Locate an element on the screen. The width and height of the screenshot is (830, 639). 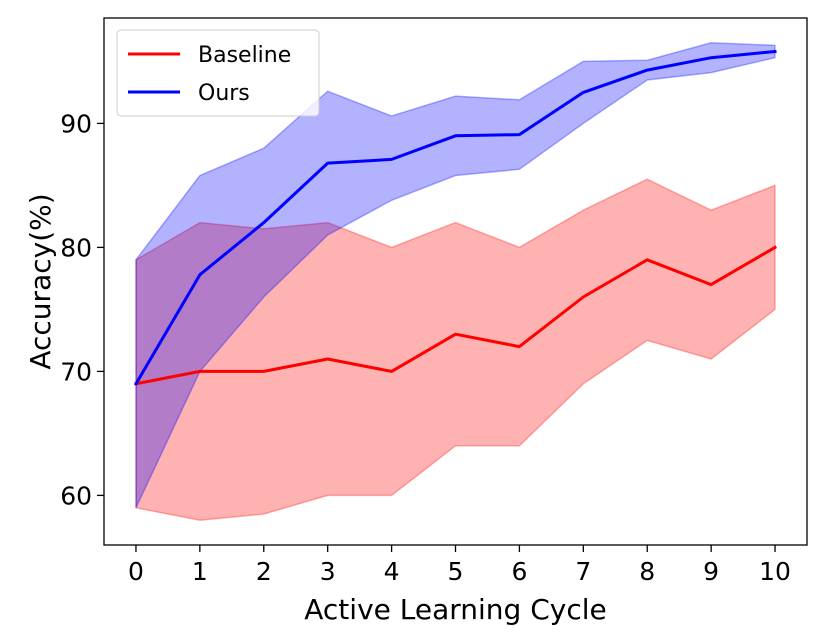
legend-box is located at coordinates (218, 73).